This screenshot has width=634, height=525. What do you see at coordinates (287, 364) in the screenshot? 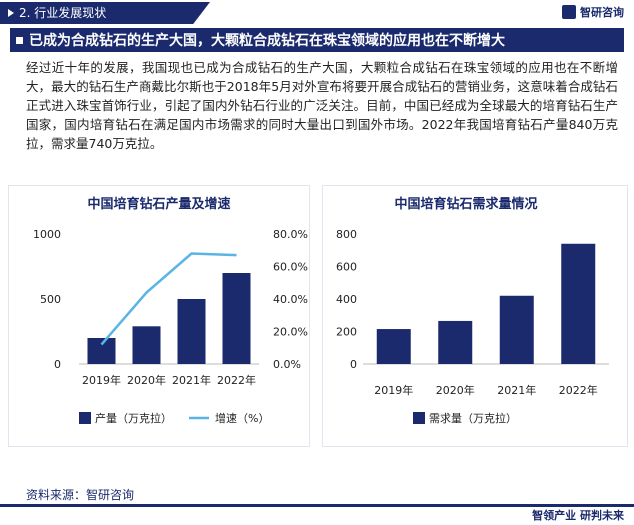
I see `y2-tick-label: 0.0%` at bounding box center [287, 364].